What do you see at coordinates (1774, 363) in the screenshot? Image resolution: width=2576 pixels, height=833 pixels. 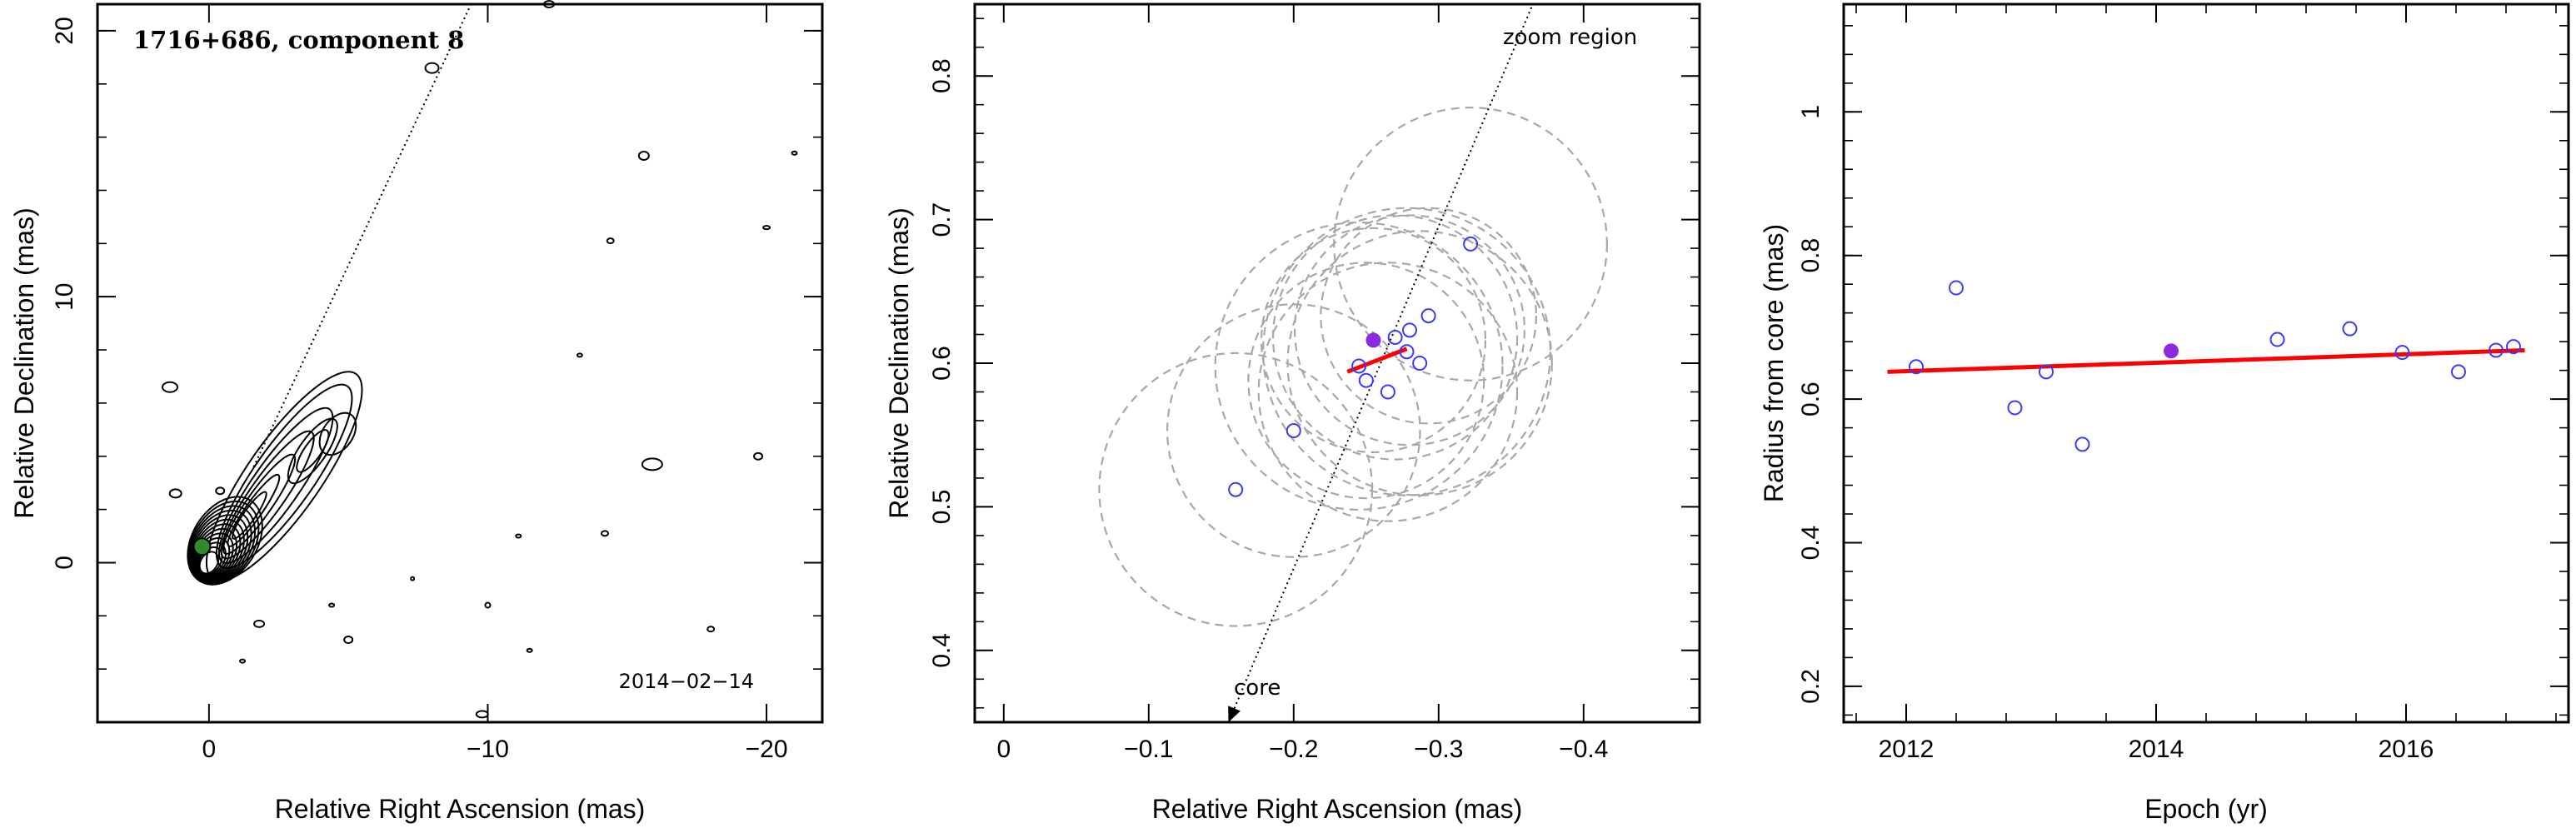 I see `y-axis-label: Radius from core (mas)` at bounding box center [1774, 363].